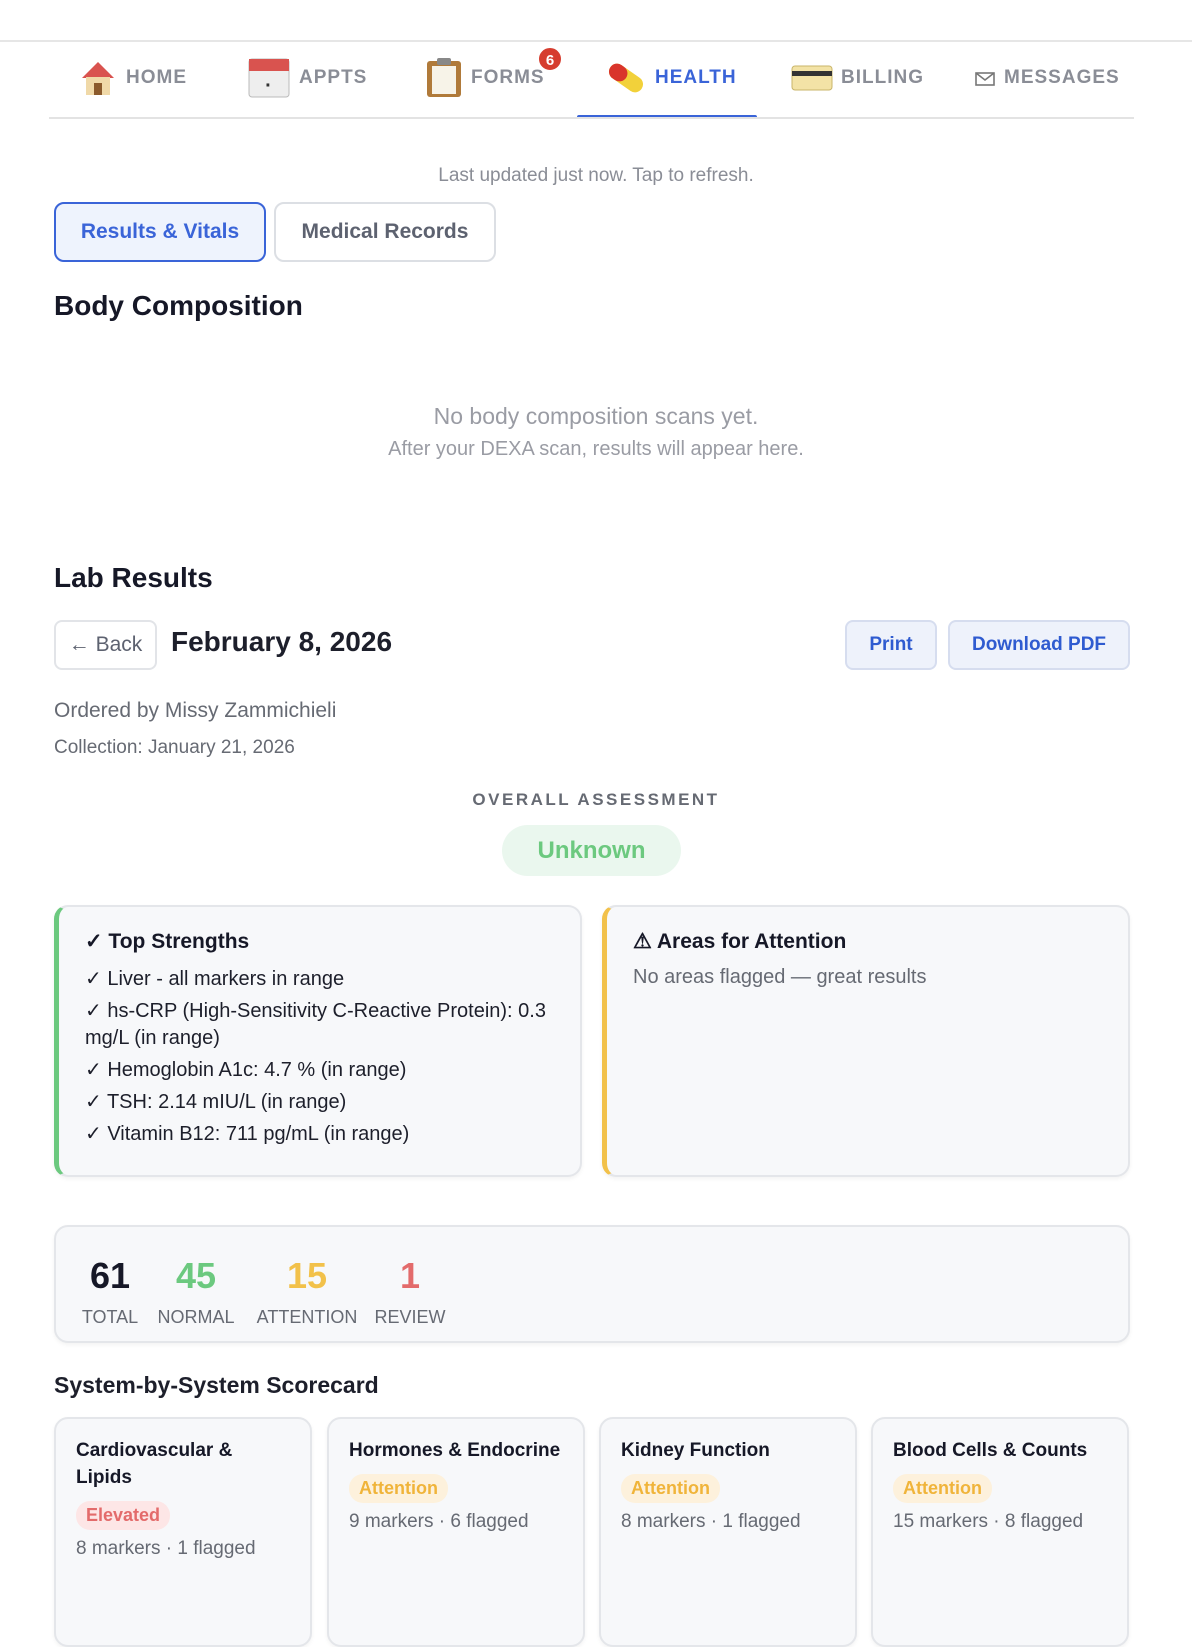 This screenshot has height=1647, width=1192. I want to click on card-icon, so click(812, 78).